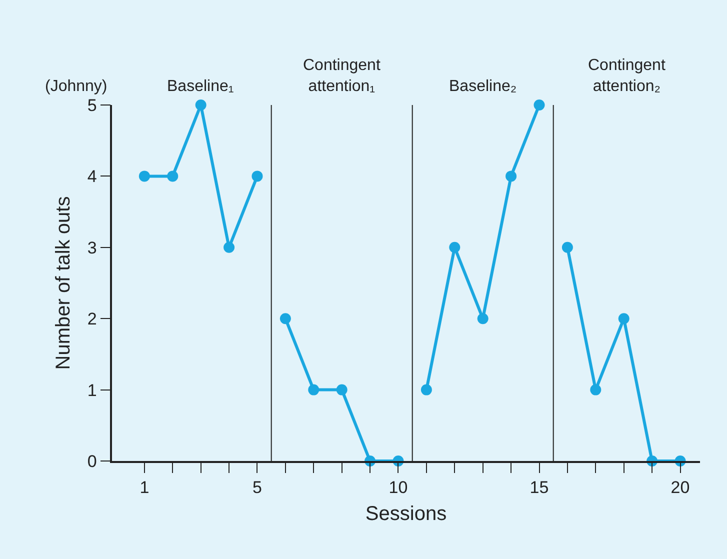 This screenshot has height=559, width=727. I want to click on text: Contingent attention₂, so click(627, 76).